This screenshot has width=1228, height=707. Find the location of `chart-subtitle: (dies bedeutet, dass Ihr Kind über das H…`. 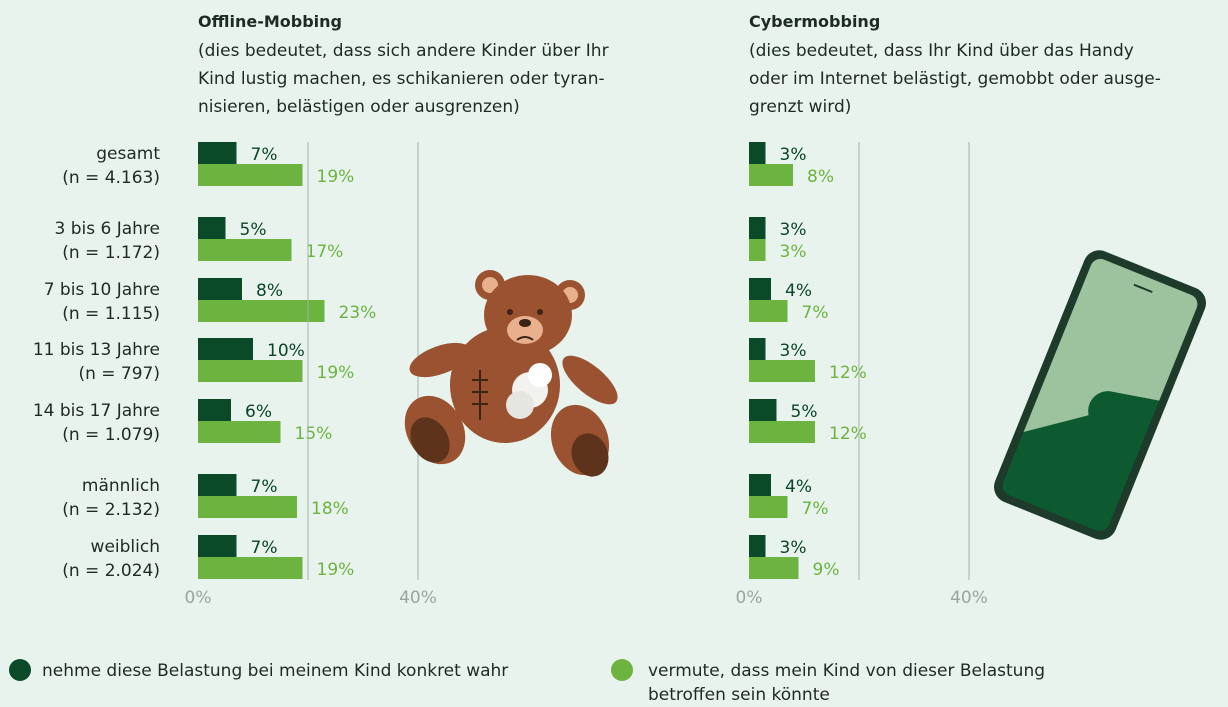

chart-subtitle: (dies bedeutet, dass Ihr Kind über das H… is located at coordinates (941, 51).